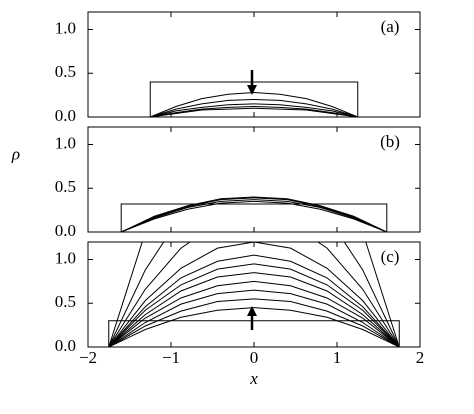  Describe the element at coordinates (337, 357) in the screenshot. I see `x-tick-label: 1` at that location.